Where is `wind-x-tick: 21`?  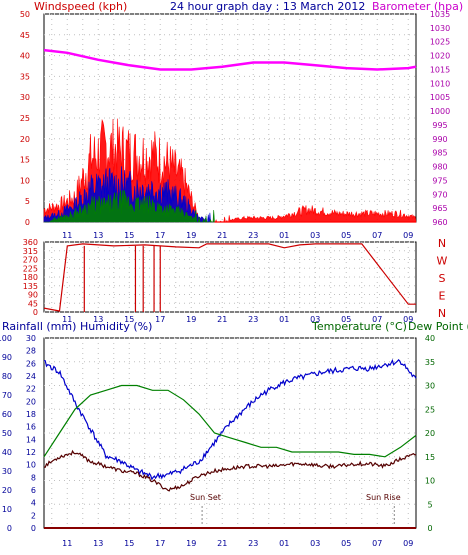 wind-x-tick: 21 is located at coordinates (222, 235).